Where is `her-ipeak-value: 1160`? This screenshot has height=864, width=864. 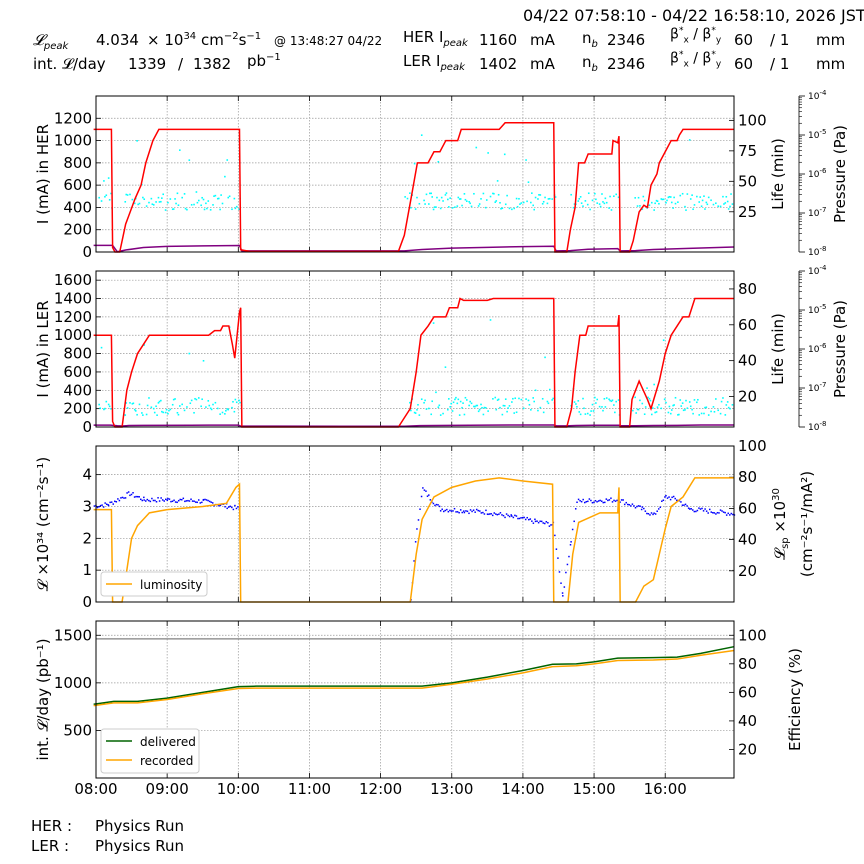 her-ipeak-value: 1160 is located at coordinates (498, 40).